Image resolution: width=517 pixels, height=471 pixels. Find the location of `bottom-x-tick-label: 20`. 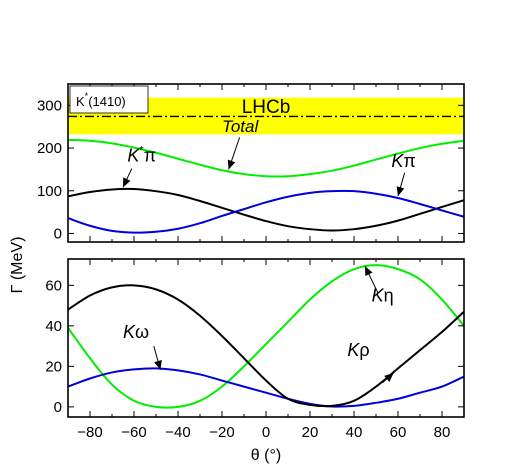

bottom-x-tick-label: 20 is located at coordinates (310, 432).